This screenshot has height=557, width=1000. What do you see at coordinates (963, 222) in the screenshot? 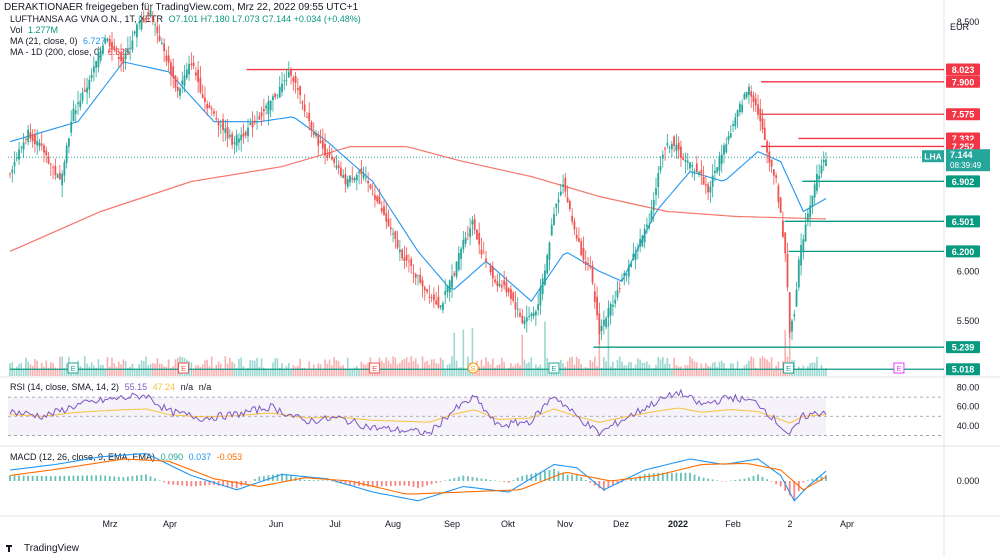
I see `level-price-label: 6.501` at bounding box center [963, 222].